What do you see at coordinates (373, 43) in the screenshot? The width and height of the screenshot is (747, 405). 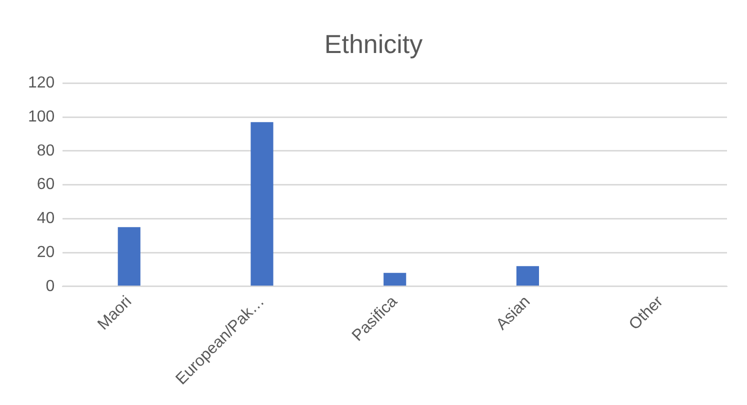 I see `chart-title: Ethnicity` at bounding box center [373, 43].